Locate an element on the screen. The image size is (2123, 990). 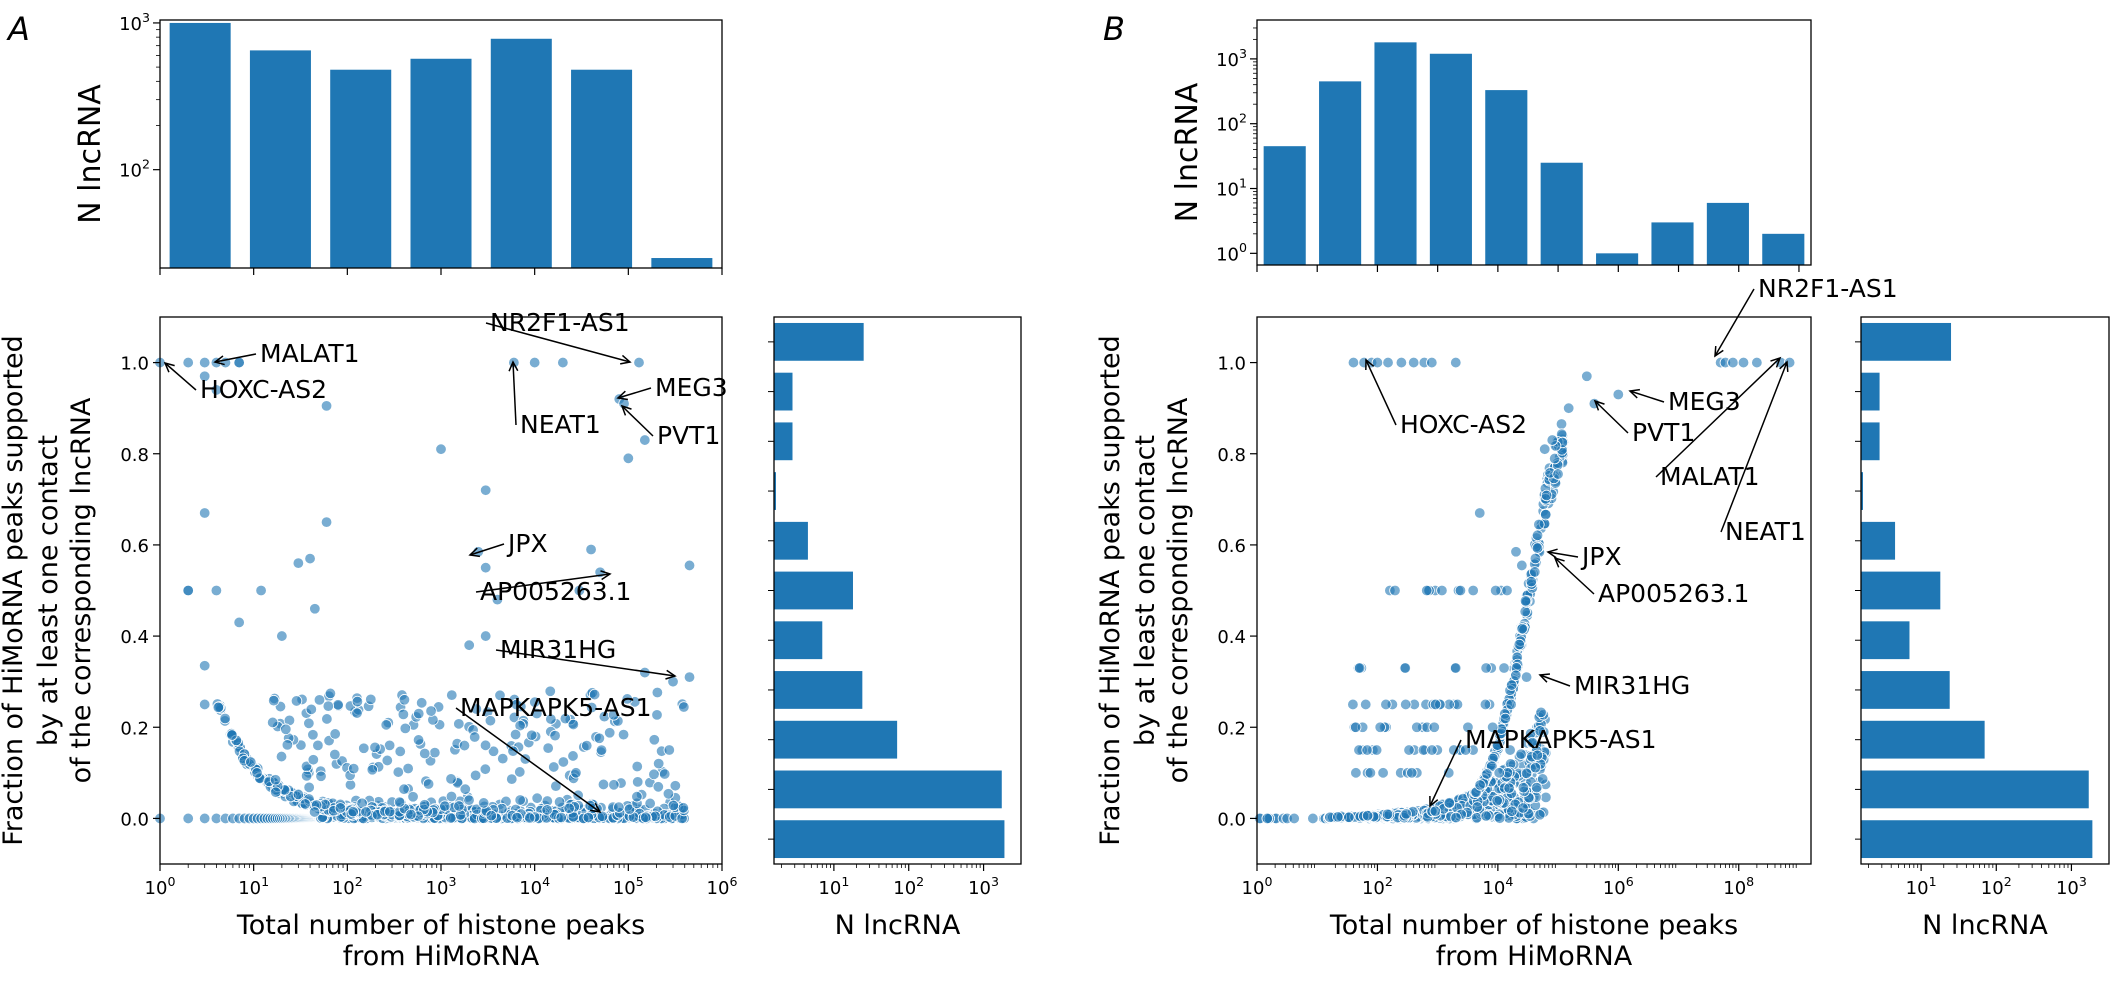
right-histogram-xlabel: N lncRNA is located at coordinates (898, 925).